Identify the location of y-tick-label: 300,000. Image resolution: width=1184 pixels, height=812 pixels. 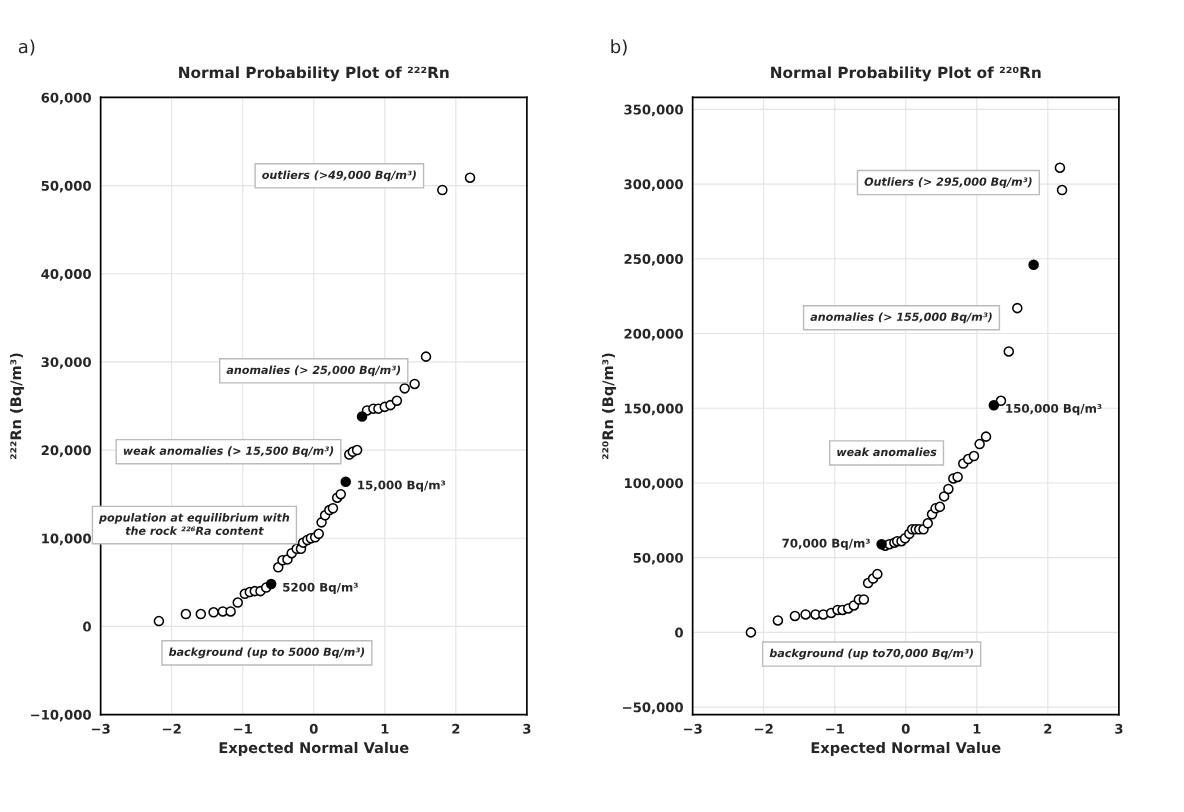
(653, 185).